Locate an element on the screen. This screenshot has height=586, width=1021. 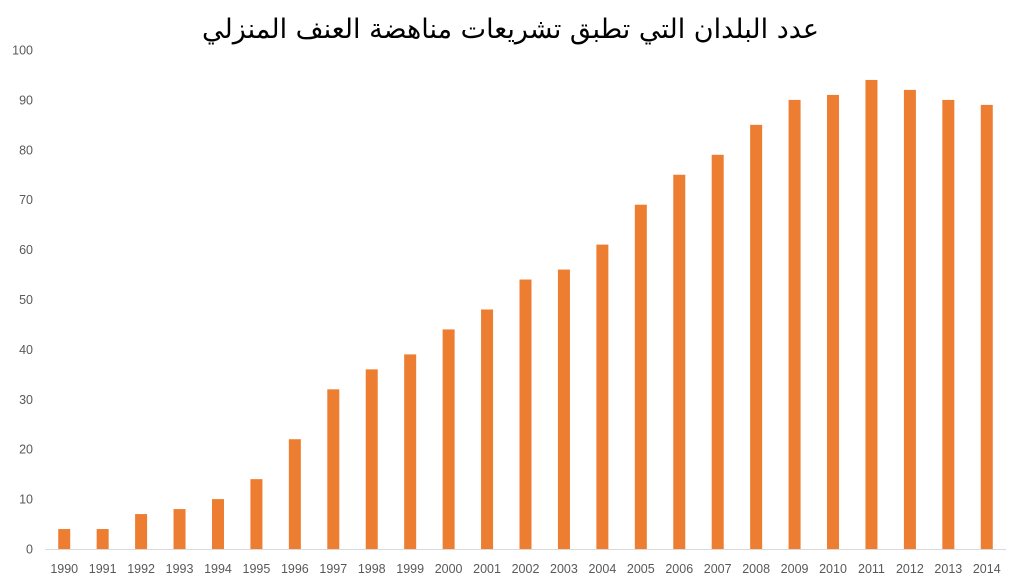
x-tick-label: 2001 is located at coordinates (487, 569).